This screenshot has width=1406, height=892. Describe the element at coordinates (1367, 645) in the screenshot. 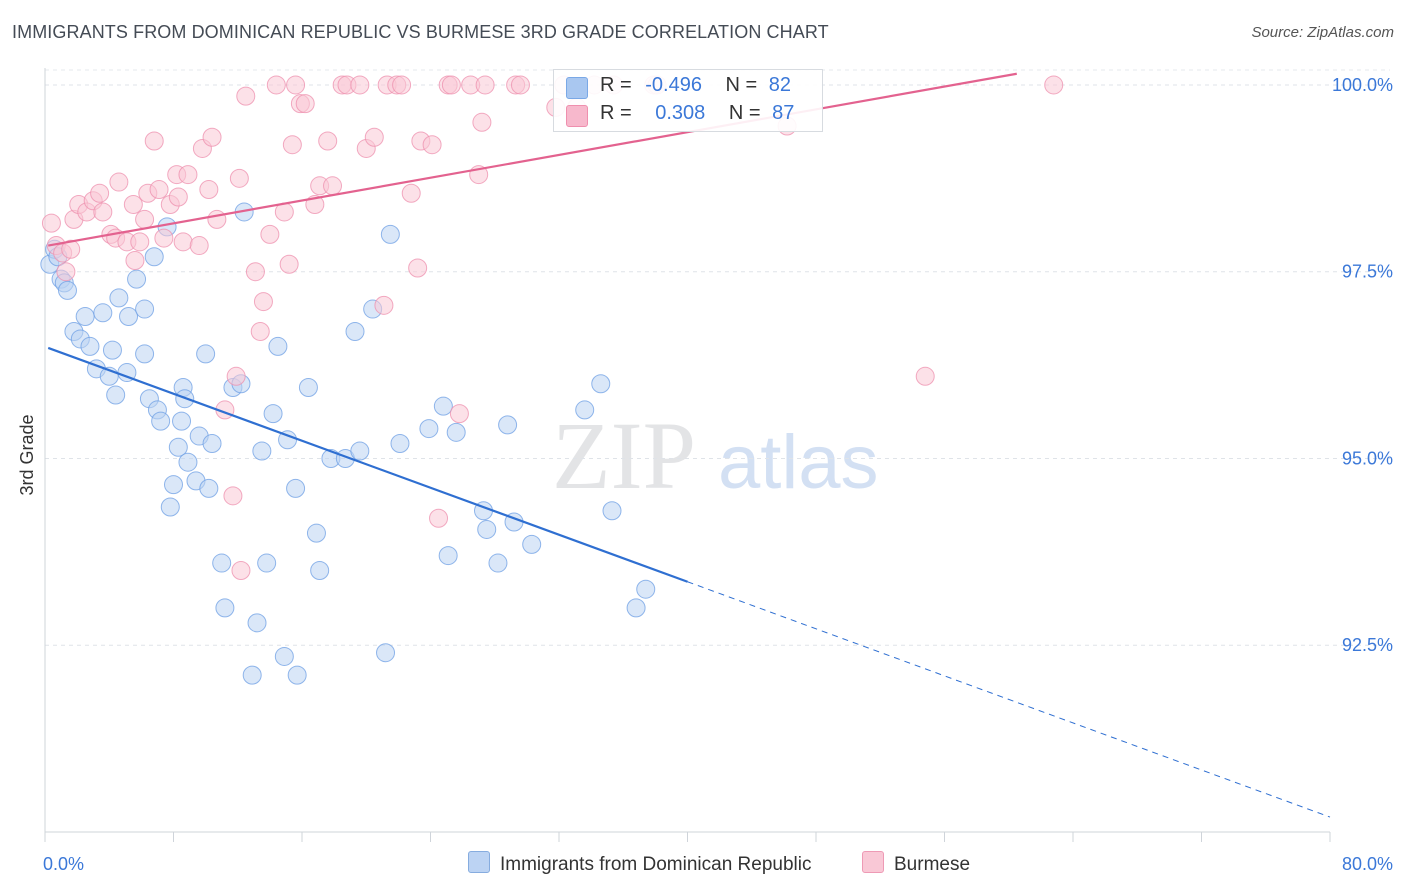

I see `y-tick-label: 92.5%` at that location.